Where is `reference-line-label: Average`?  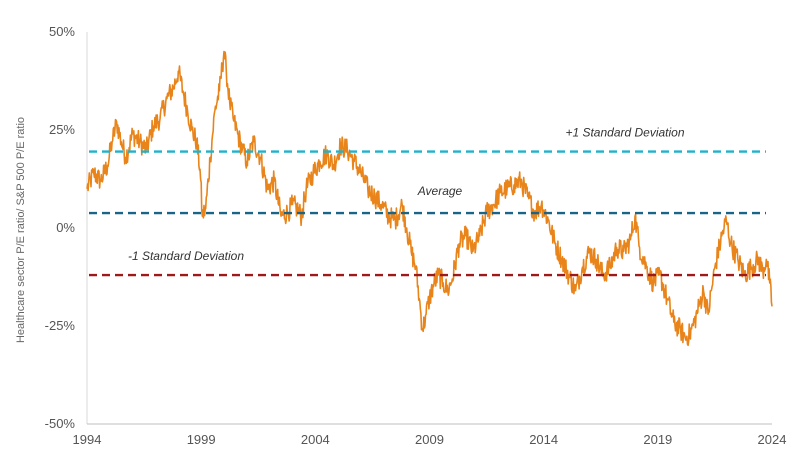 reference-line-label: Average is located at coordinates (440, 191).